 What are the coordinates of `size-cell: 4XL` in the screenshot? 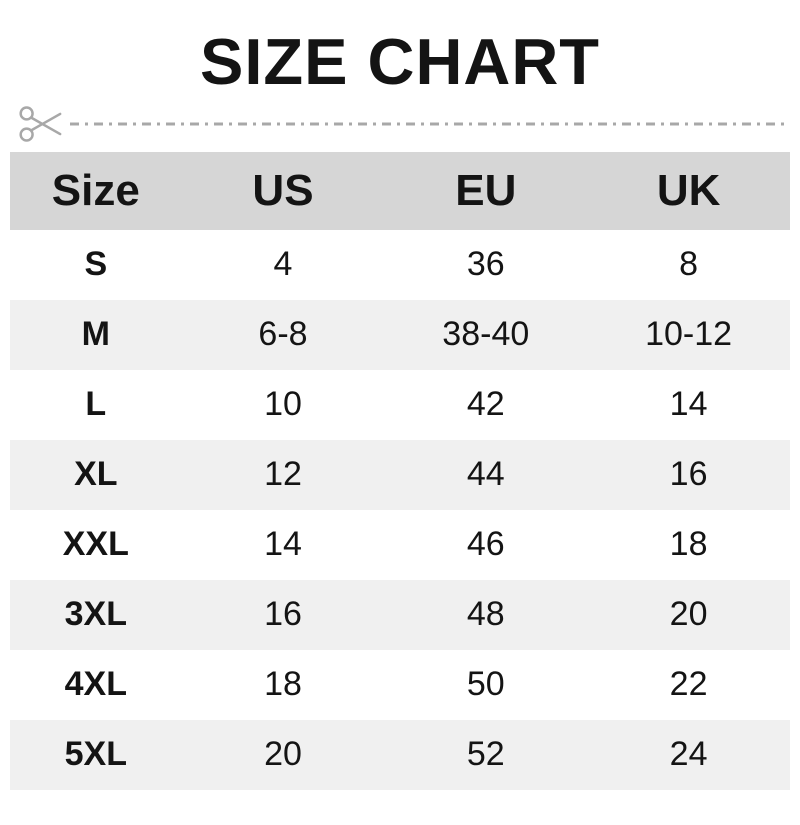 It's located at (95, 684).